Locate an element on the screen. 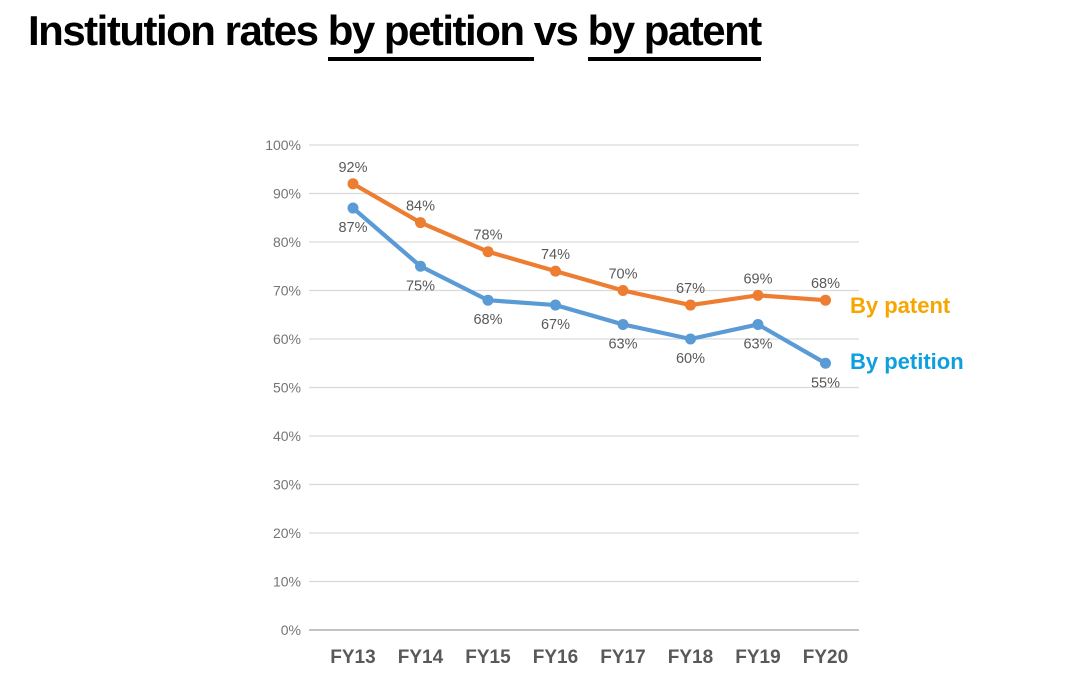 Image resolution: width=1080 pixels, height=681 pixels. series-line-by-petition is located at coordinates (589, 285).